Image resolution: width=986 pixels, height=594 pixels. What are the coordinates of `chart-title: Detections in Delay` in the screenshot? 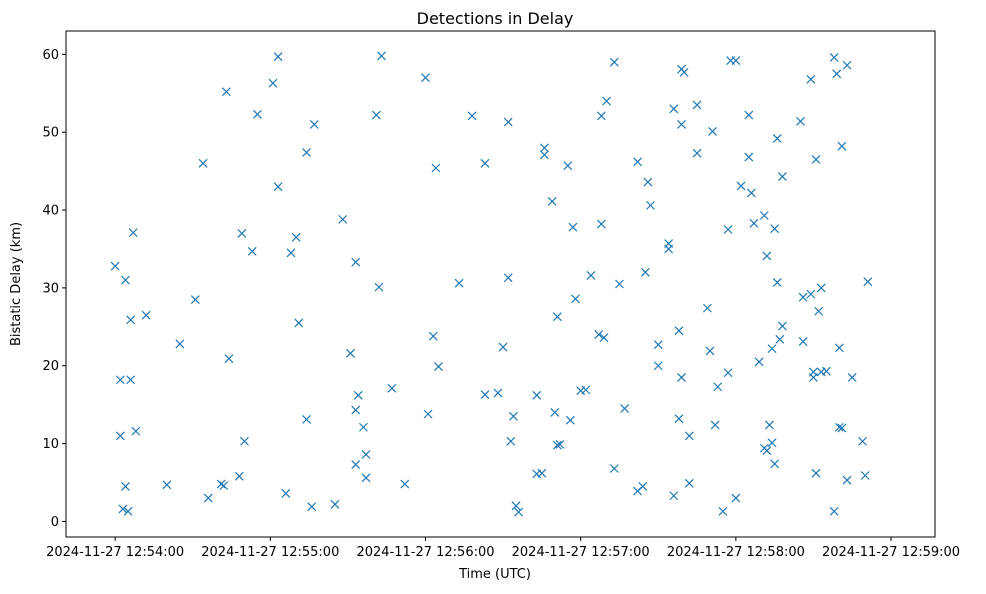 It's located at (495, 18).